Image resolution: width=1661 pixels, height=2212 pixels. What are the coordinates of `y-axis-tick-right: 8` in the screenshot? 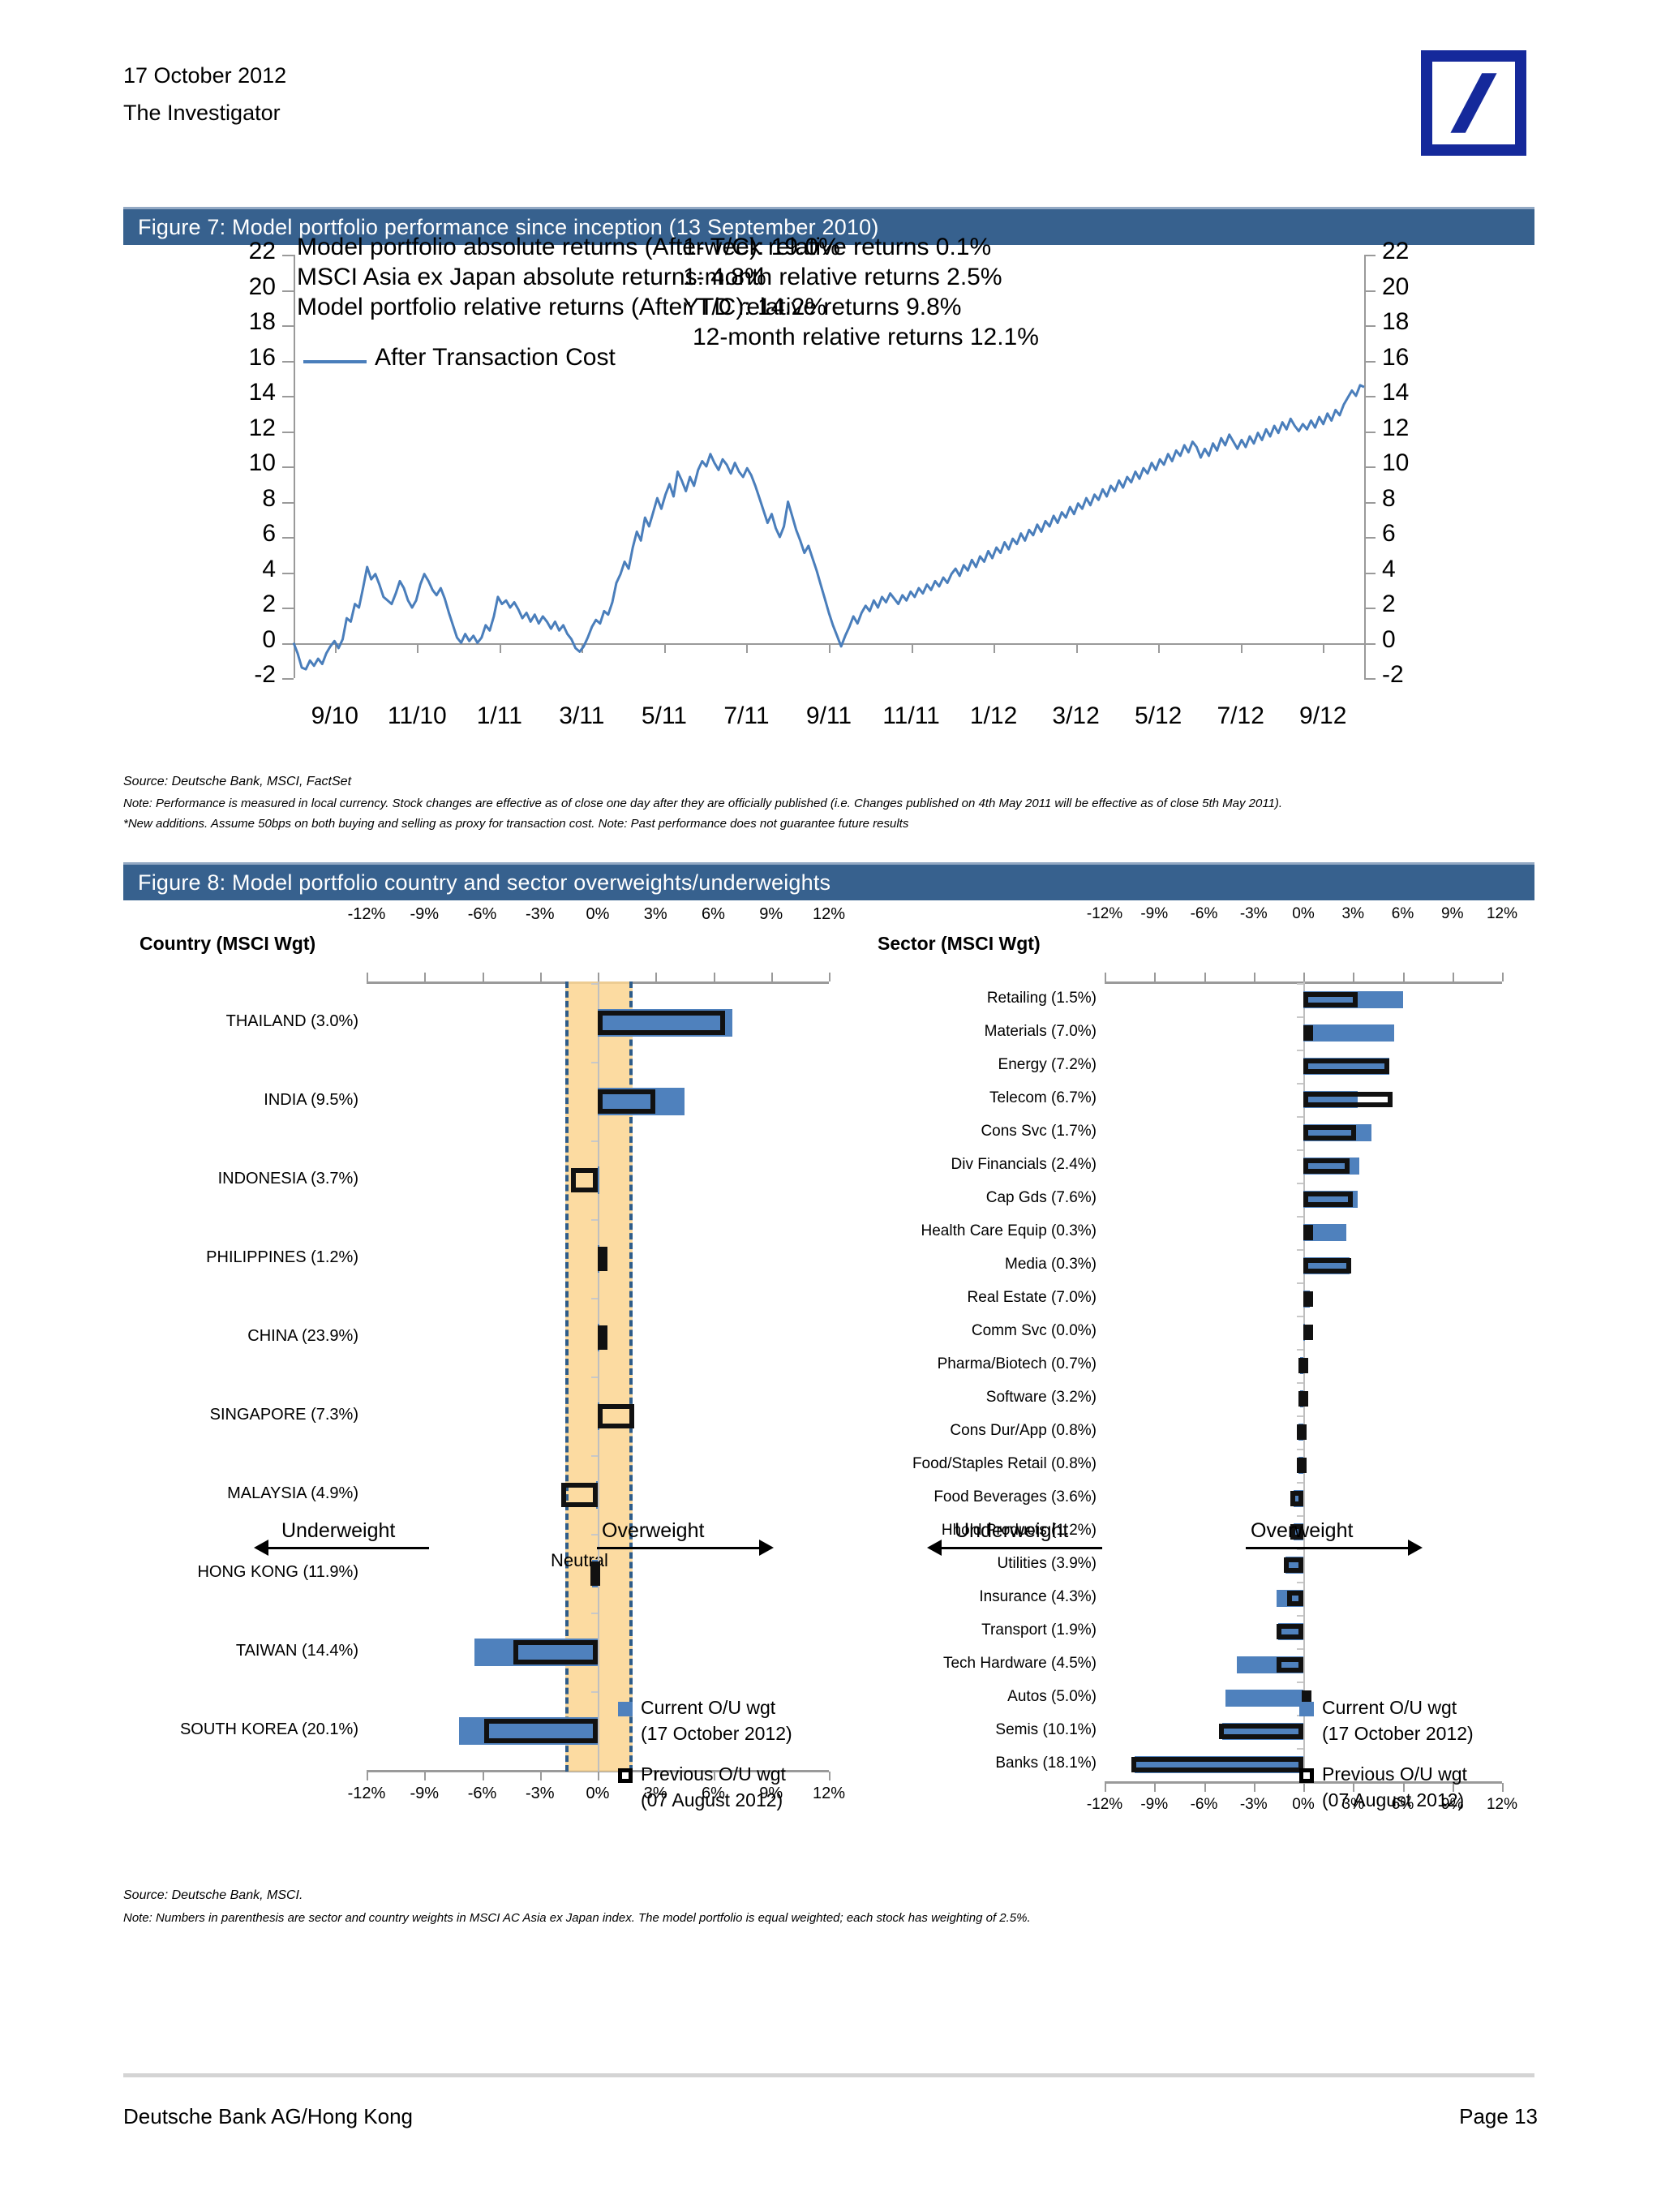 It's located at (1389, 498).